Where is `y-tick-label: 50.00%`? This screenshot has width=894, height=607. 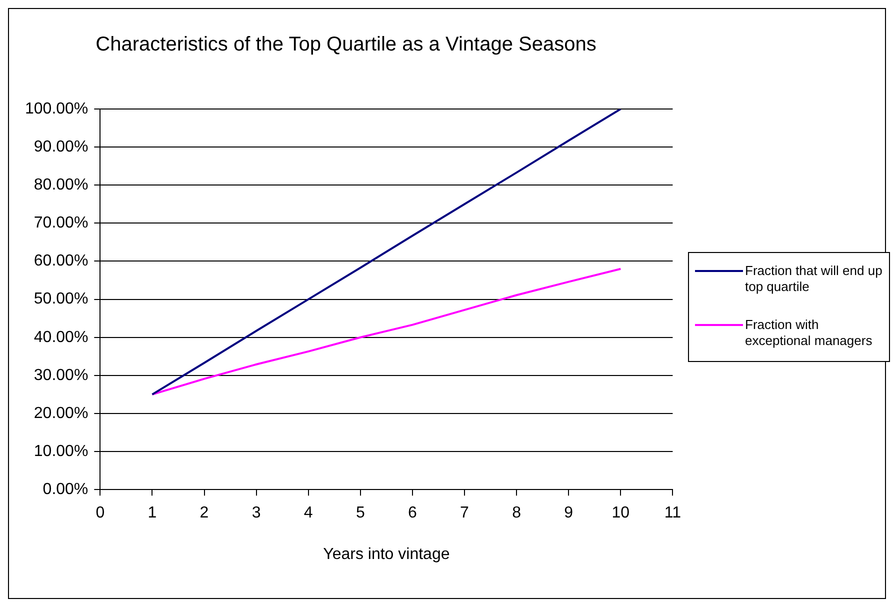 y-tick-label: 50.00% is located at coordinates (61, 299).